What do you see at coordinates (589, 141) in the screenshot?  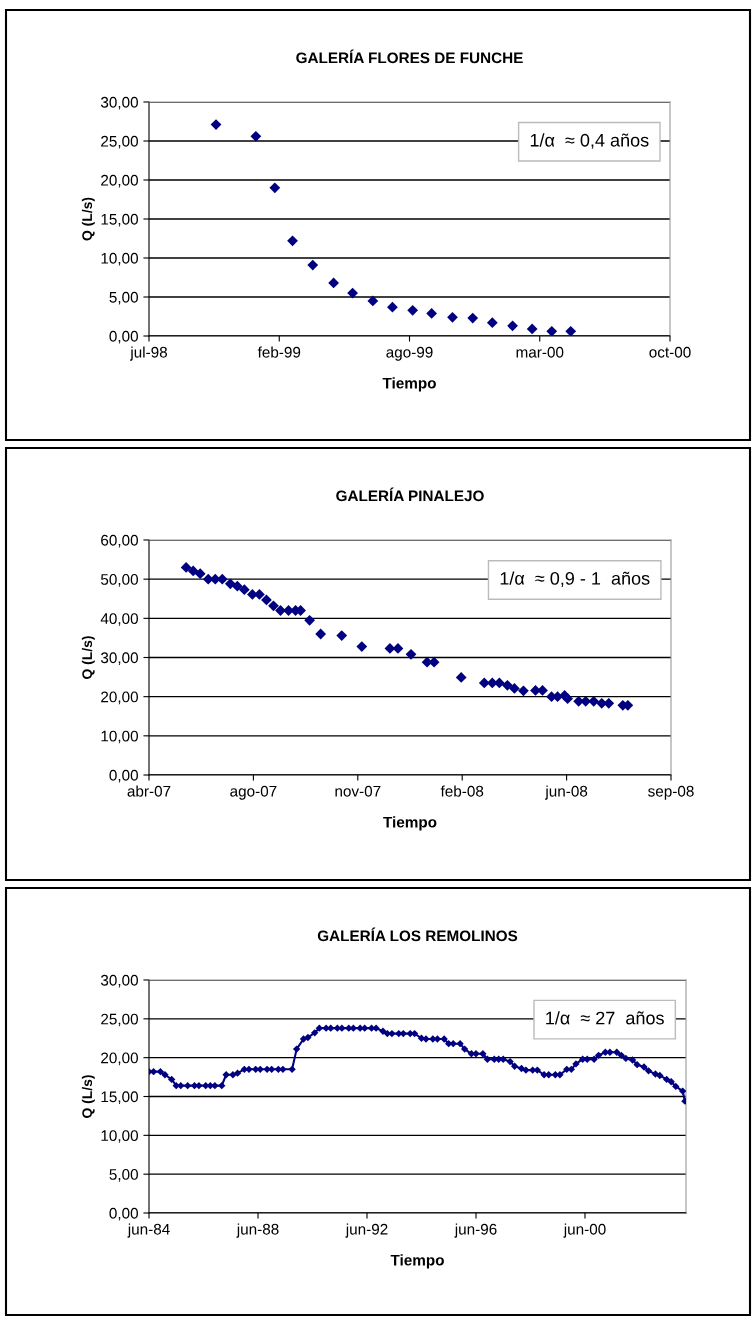 I see `annotation: 1/α ≈ 0,4 años` at bounding box center [589, 141].